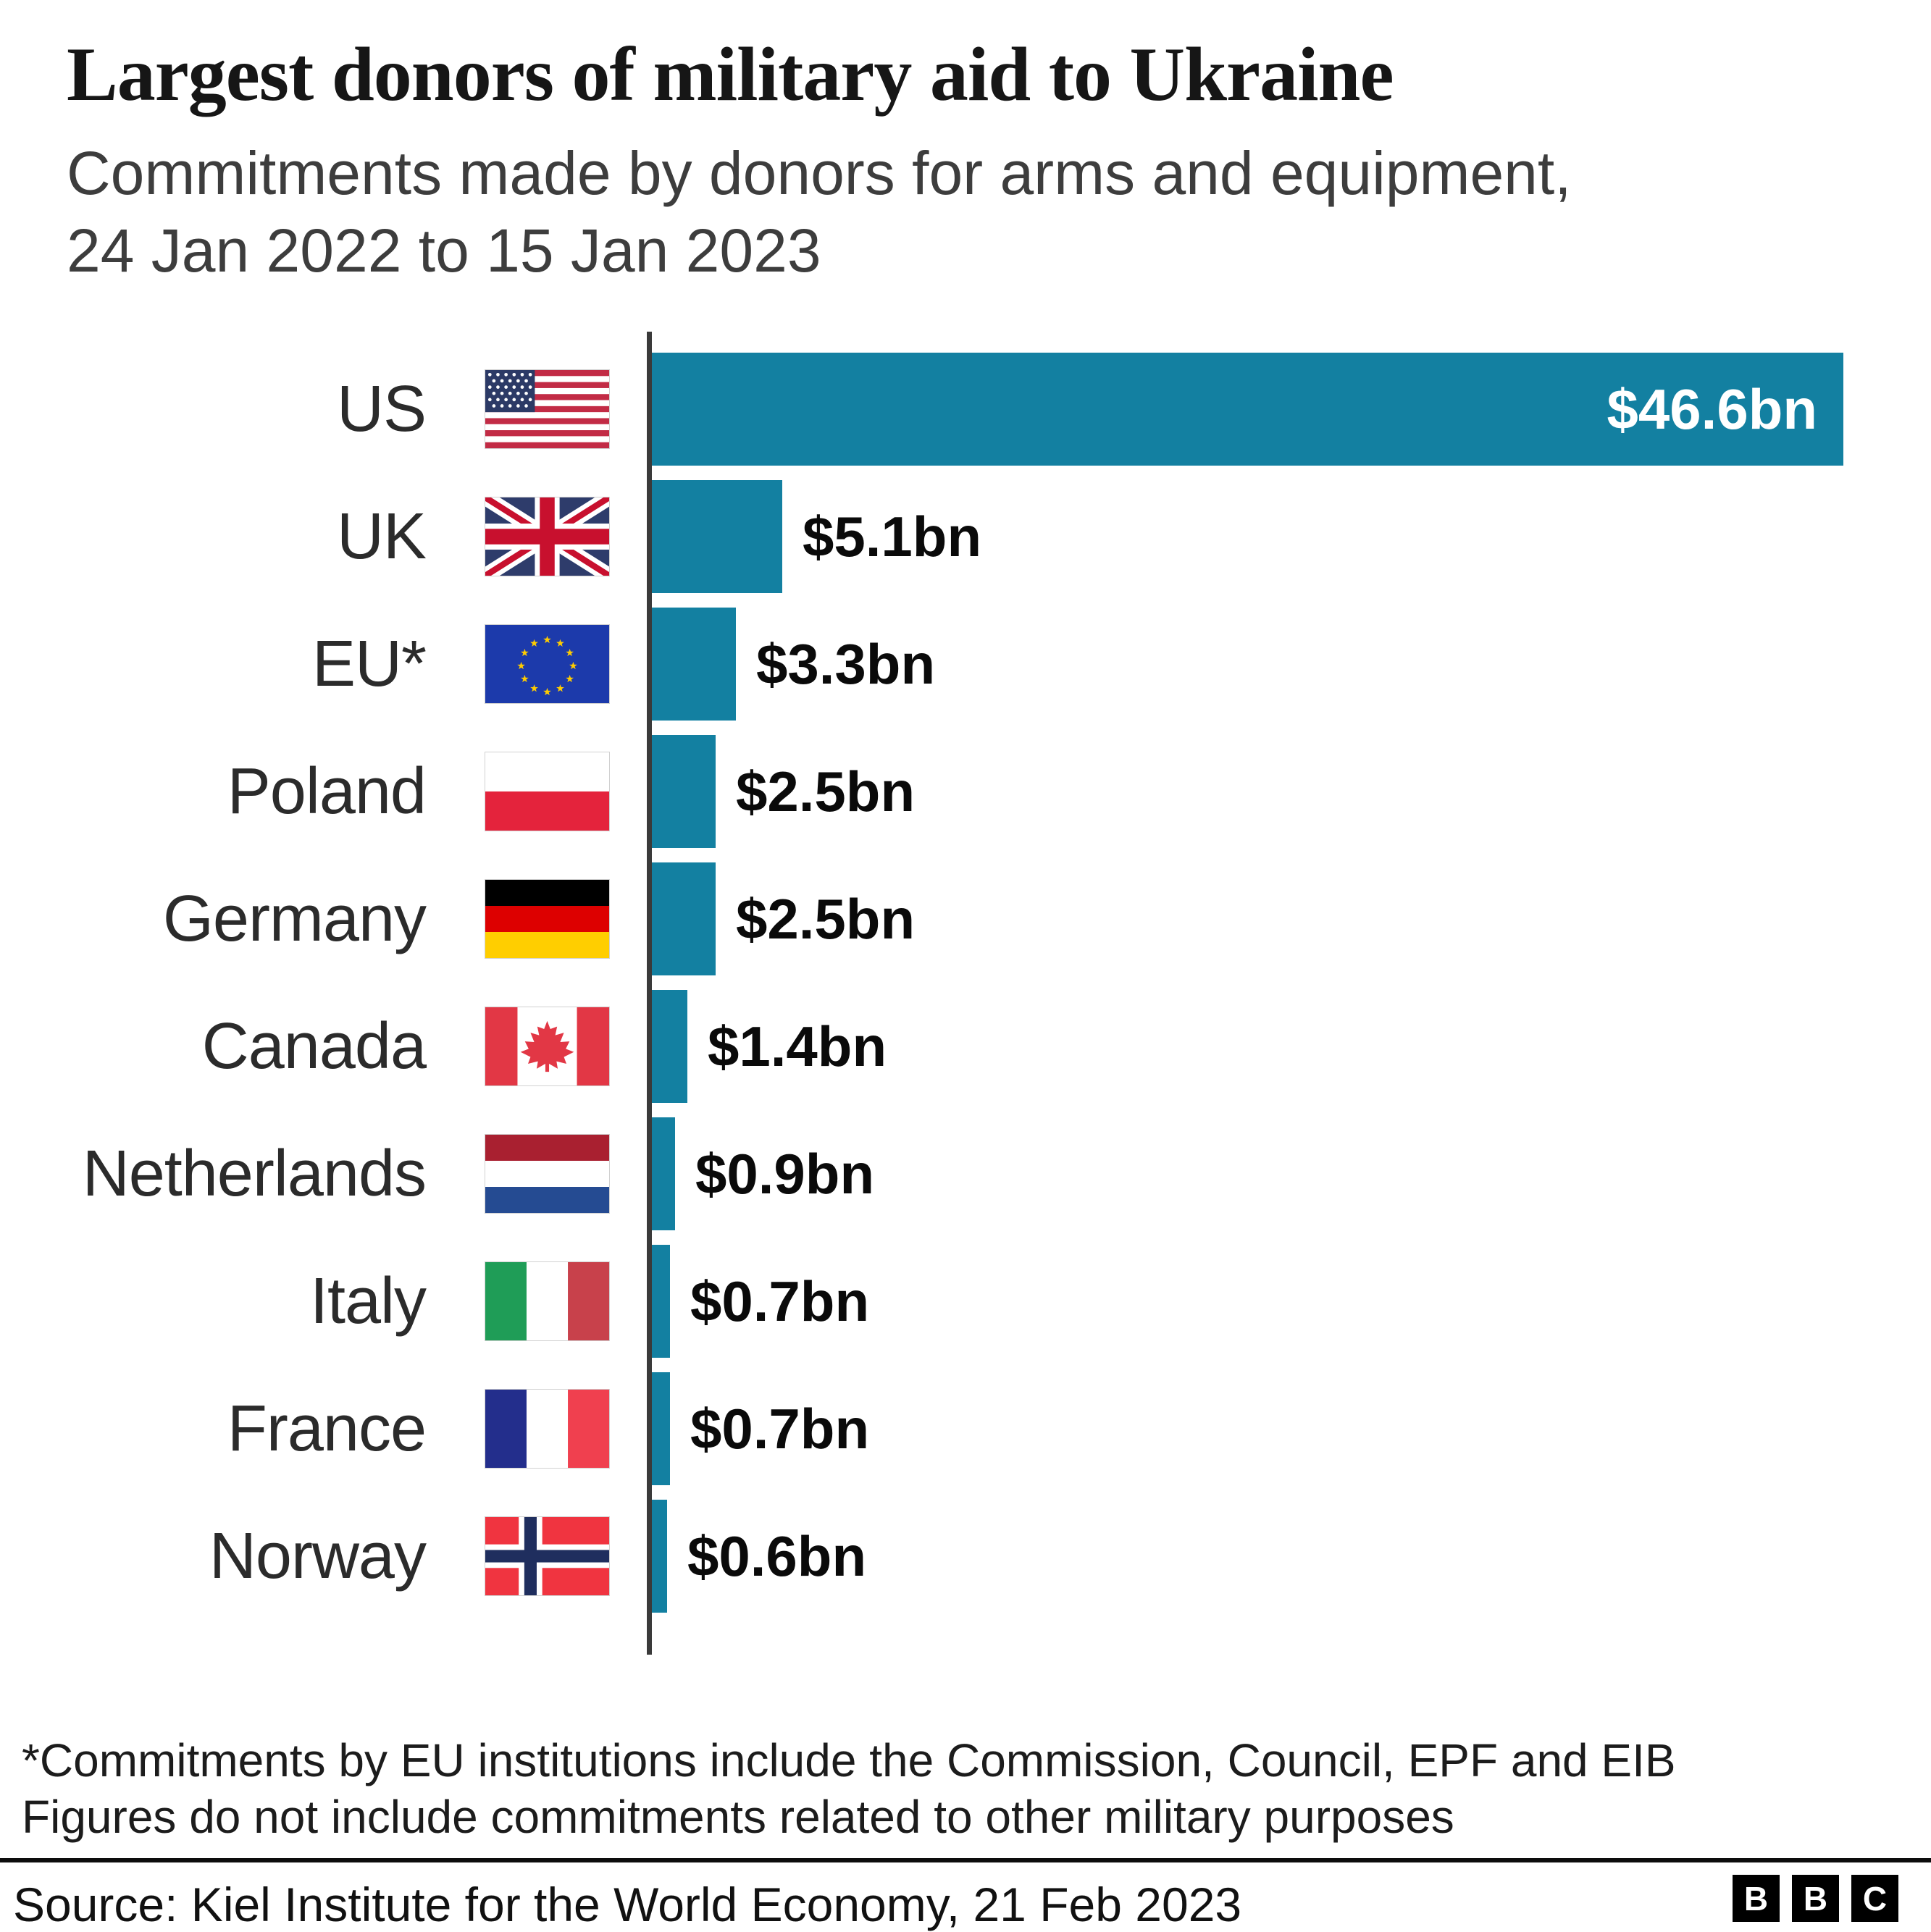 The height and width of the screenshot is (1932, 1931). I want to click on country-label: Netherlands, so click(254, 1173).